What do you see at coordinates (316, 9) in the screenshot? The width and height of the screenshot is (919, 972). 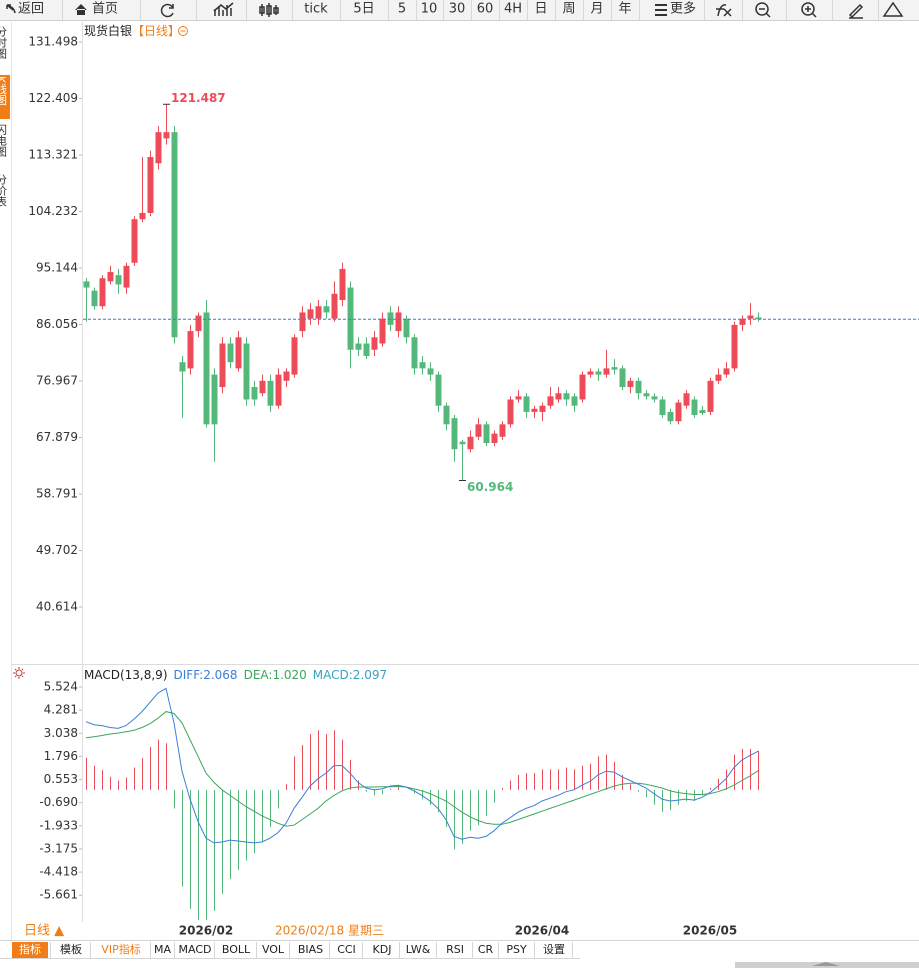 I see `toolbar-button: tick` at bounding box center [316, 9].